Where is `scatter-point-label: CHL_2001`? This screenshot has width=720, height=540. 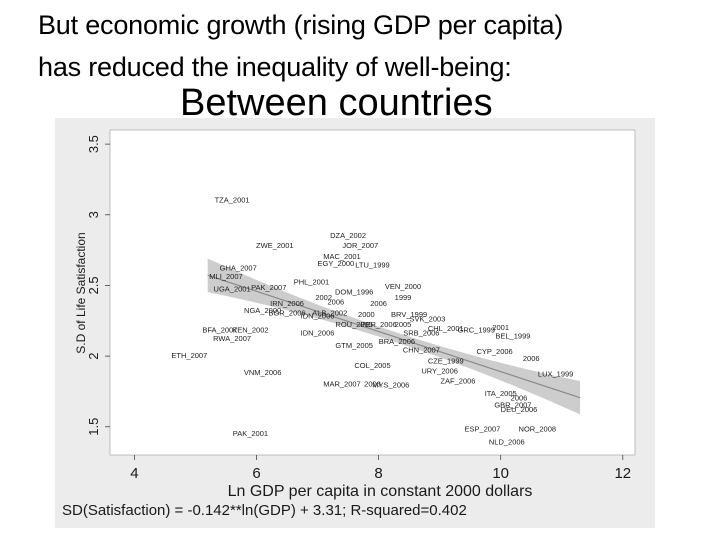 scatter-point-label: CHL_2001 is located at coordinates (446, 328).